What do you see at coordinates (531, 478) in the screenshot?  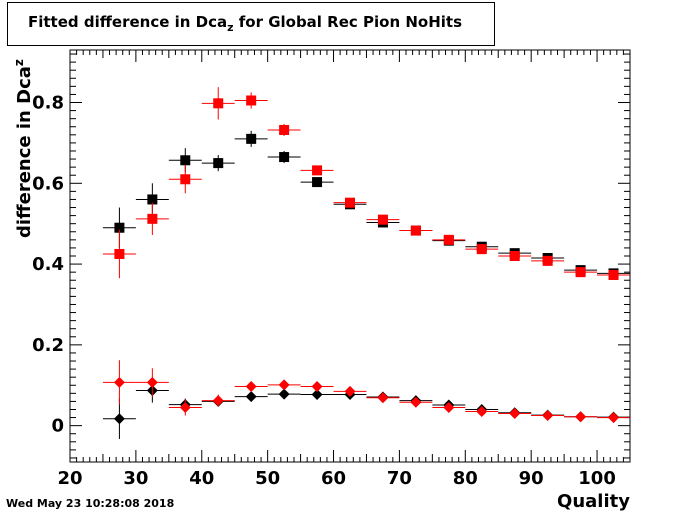 I see `x-tick-label: 90` at bounding box center [531, 478].